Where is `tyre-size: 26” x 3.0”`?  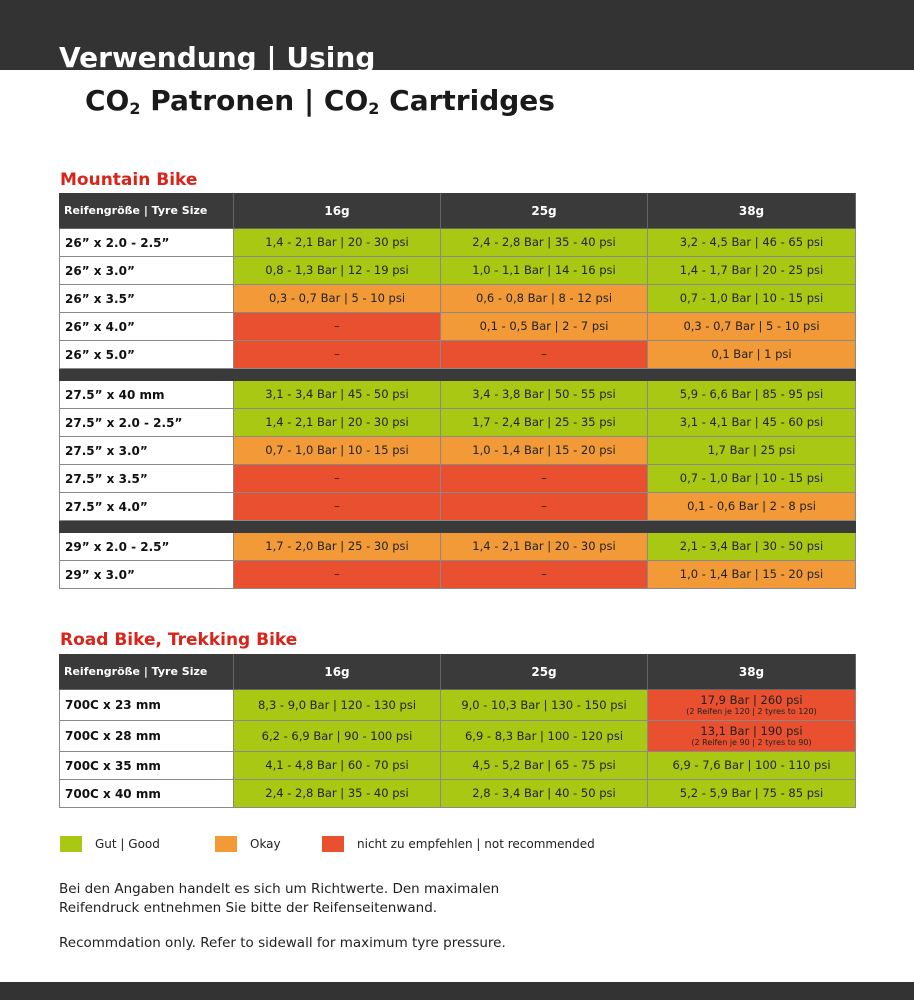
tyre-size: 26” x 3.0” is located at coordinates (146, 271).